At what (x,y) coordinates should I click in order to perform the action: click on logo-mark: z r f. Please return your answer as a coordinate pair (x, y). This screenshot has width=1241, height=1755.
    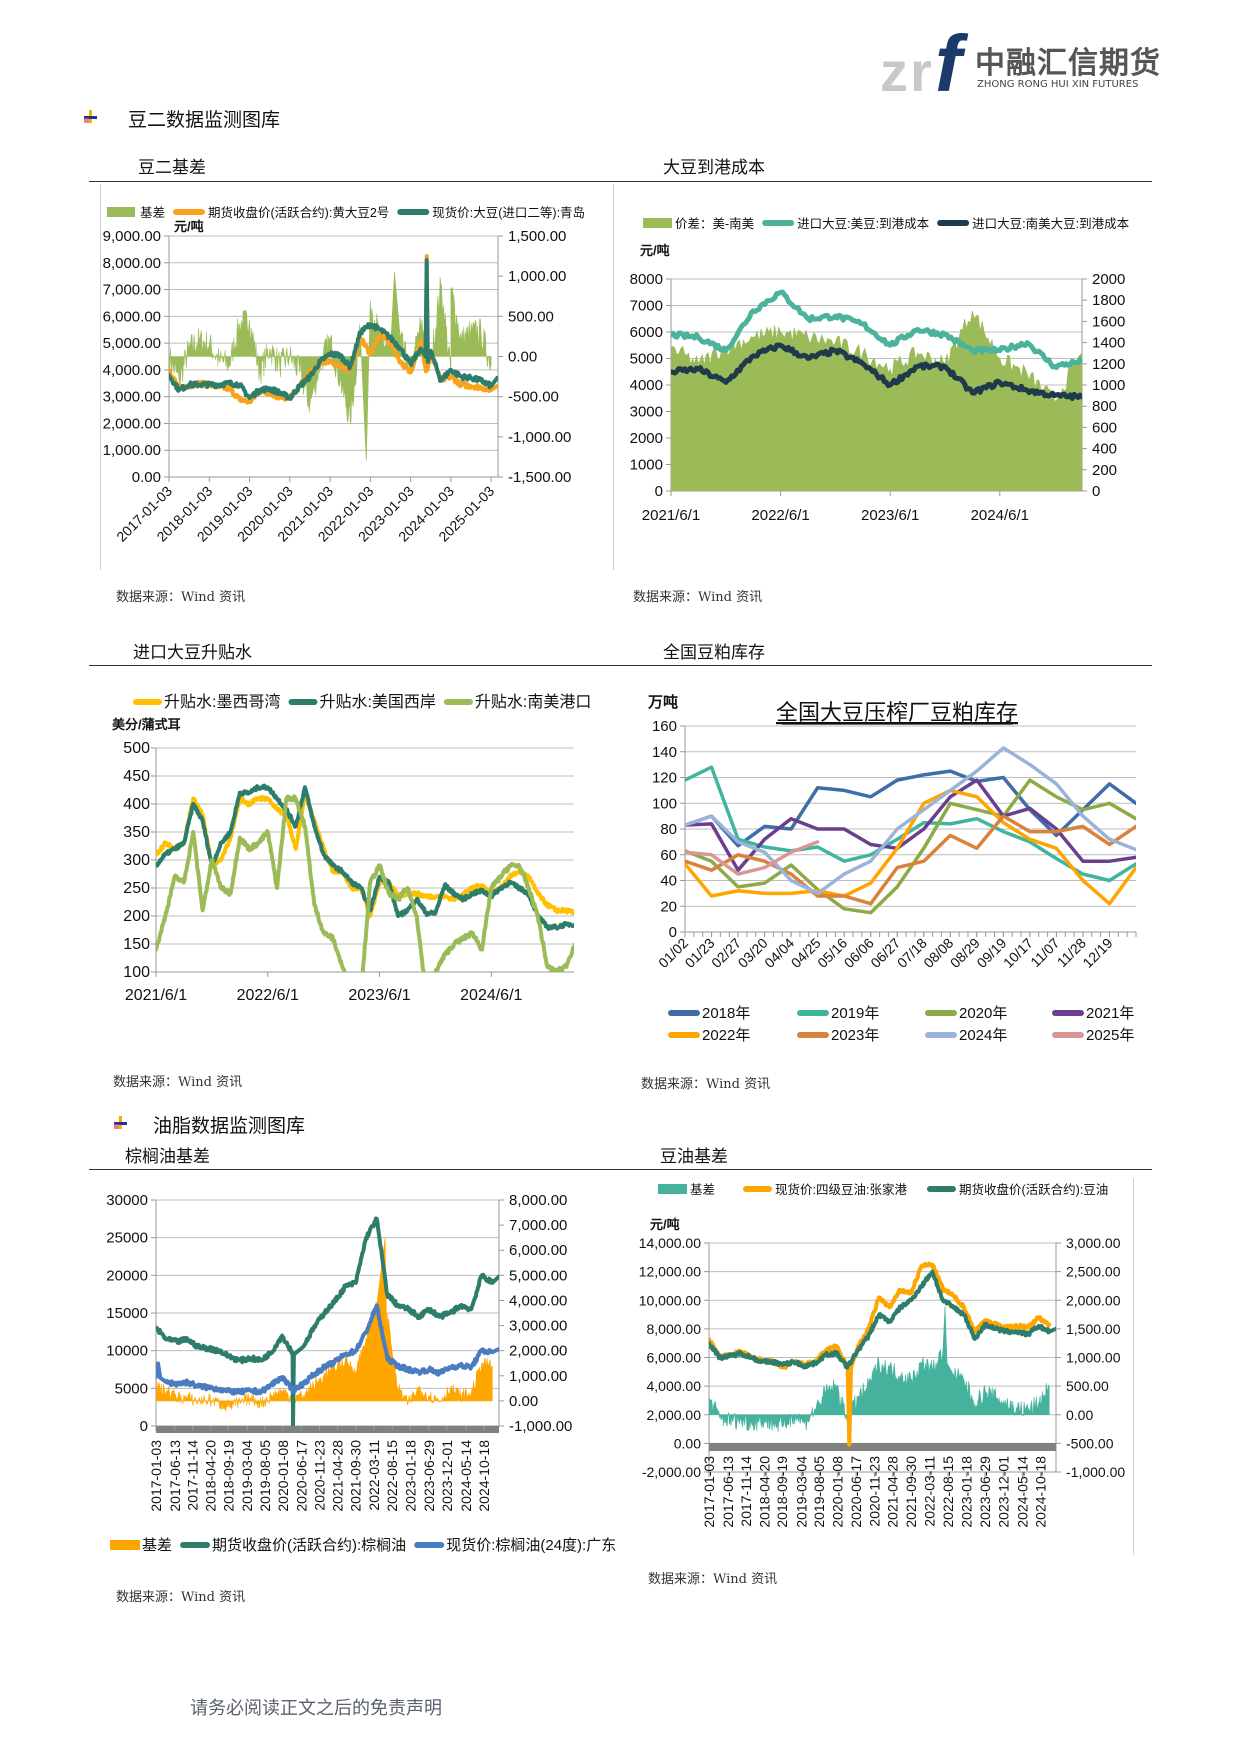
    Looking at the image, I should click on (921, 63).